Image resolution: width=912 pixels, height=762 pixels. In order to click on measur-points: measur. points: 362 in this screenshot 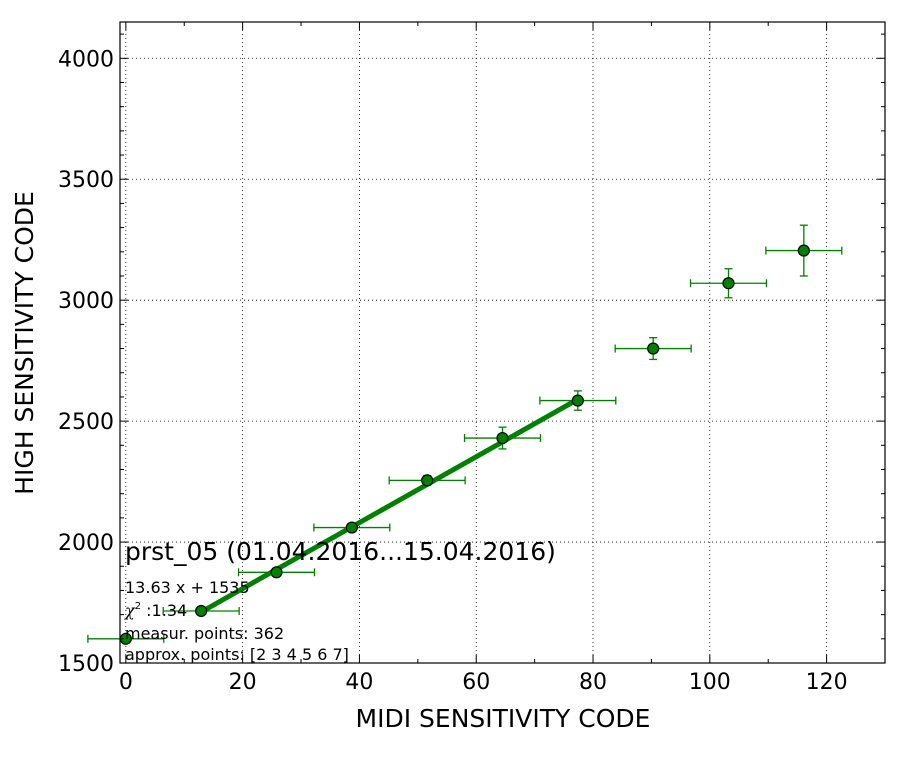, I will do `click(204, 633)`.